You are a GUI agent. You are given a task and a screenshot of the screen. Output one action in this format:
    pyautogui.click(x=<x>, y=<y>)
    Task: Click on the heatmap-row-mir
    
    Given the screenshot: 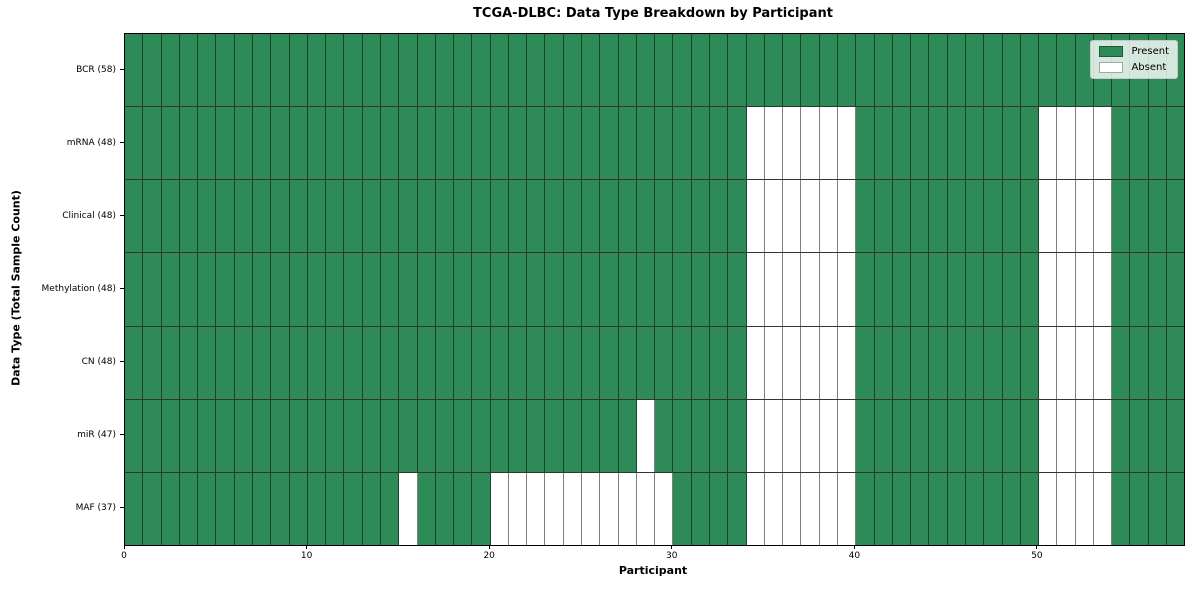 What is the action you would take?
    pyautogui.click(x=655, y=436)
    